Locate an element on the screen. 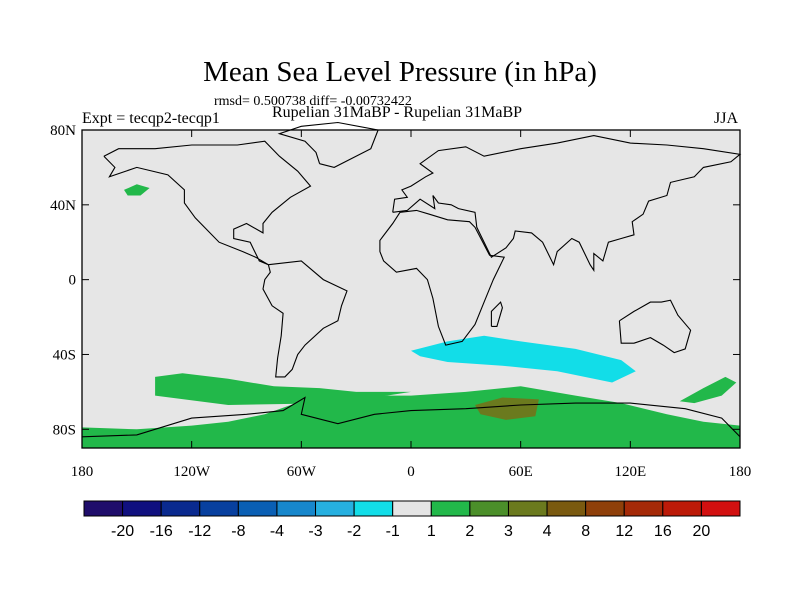  x-tick-label-5: 120E is located at coordinates (630, 472).